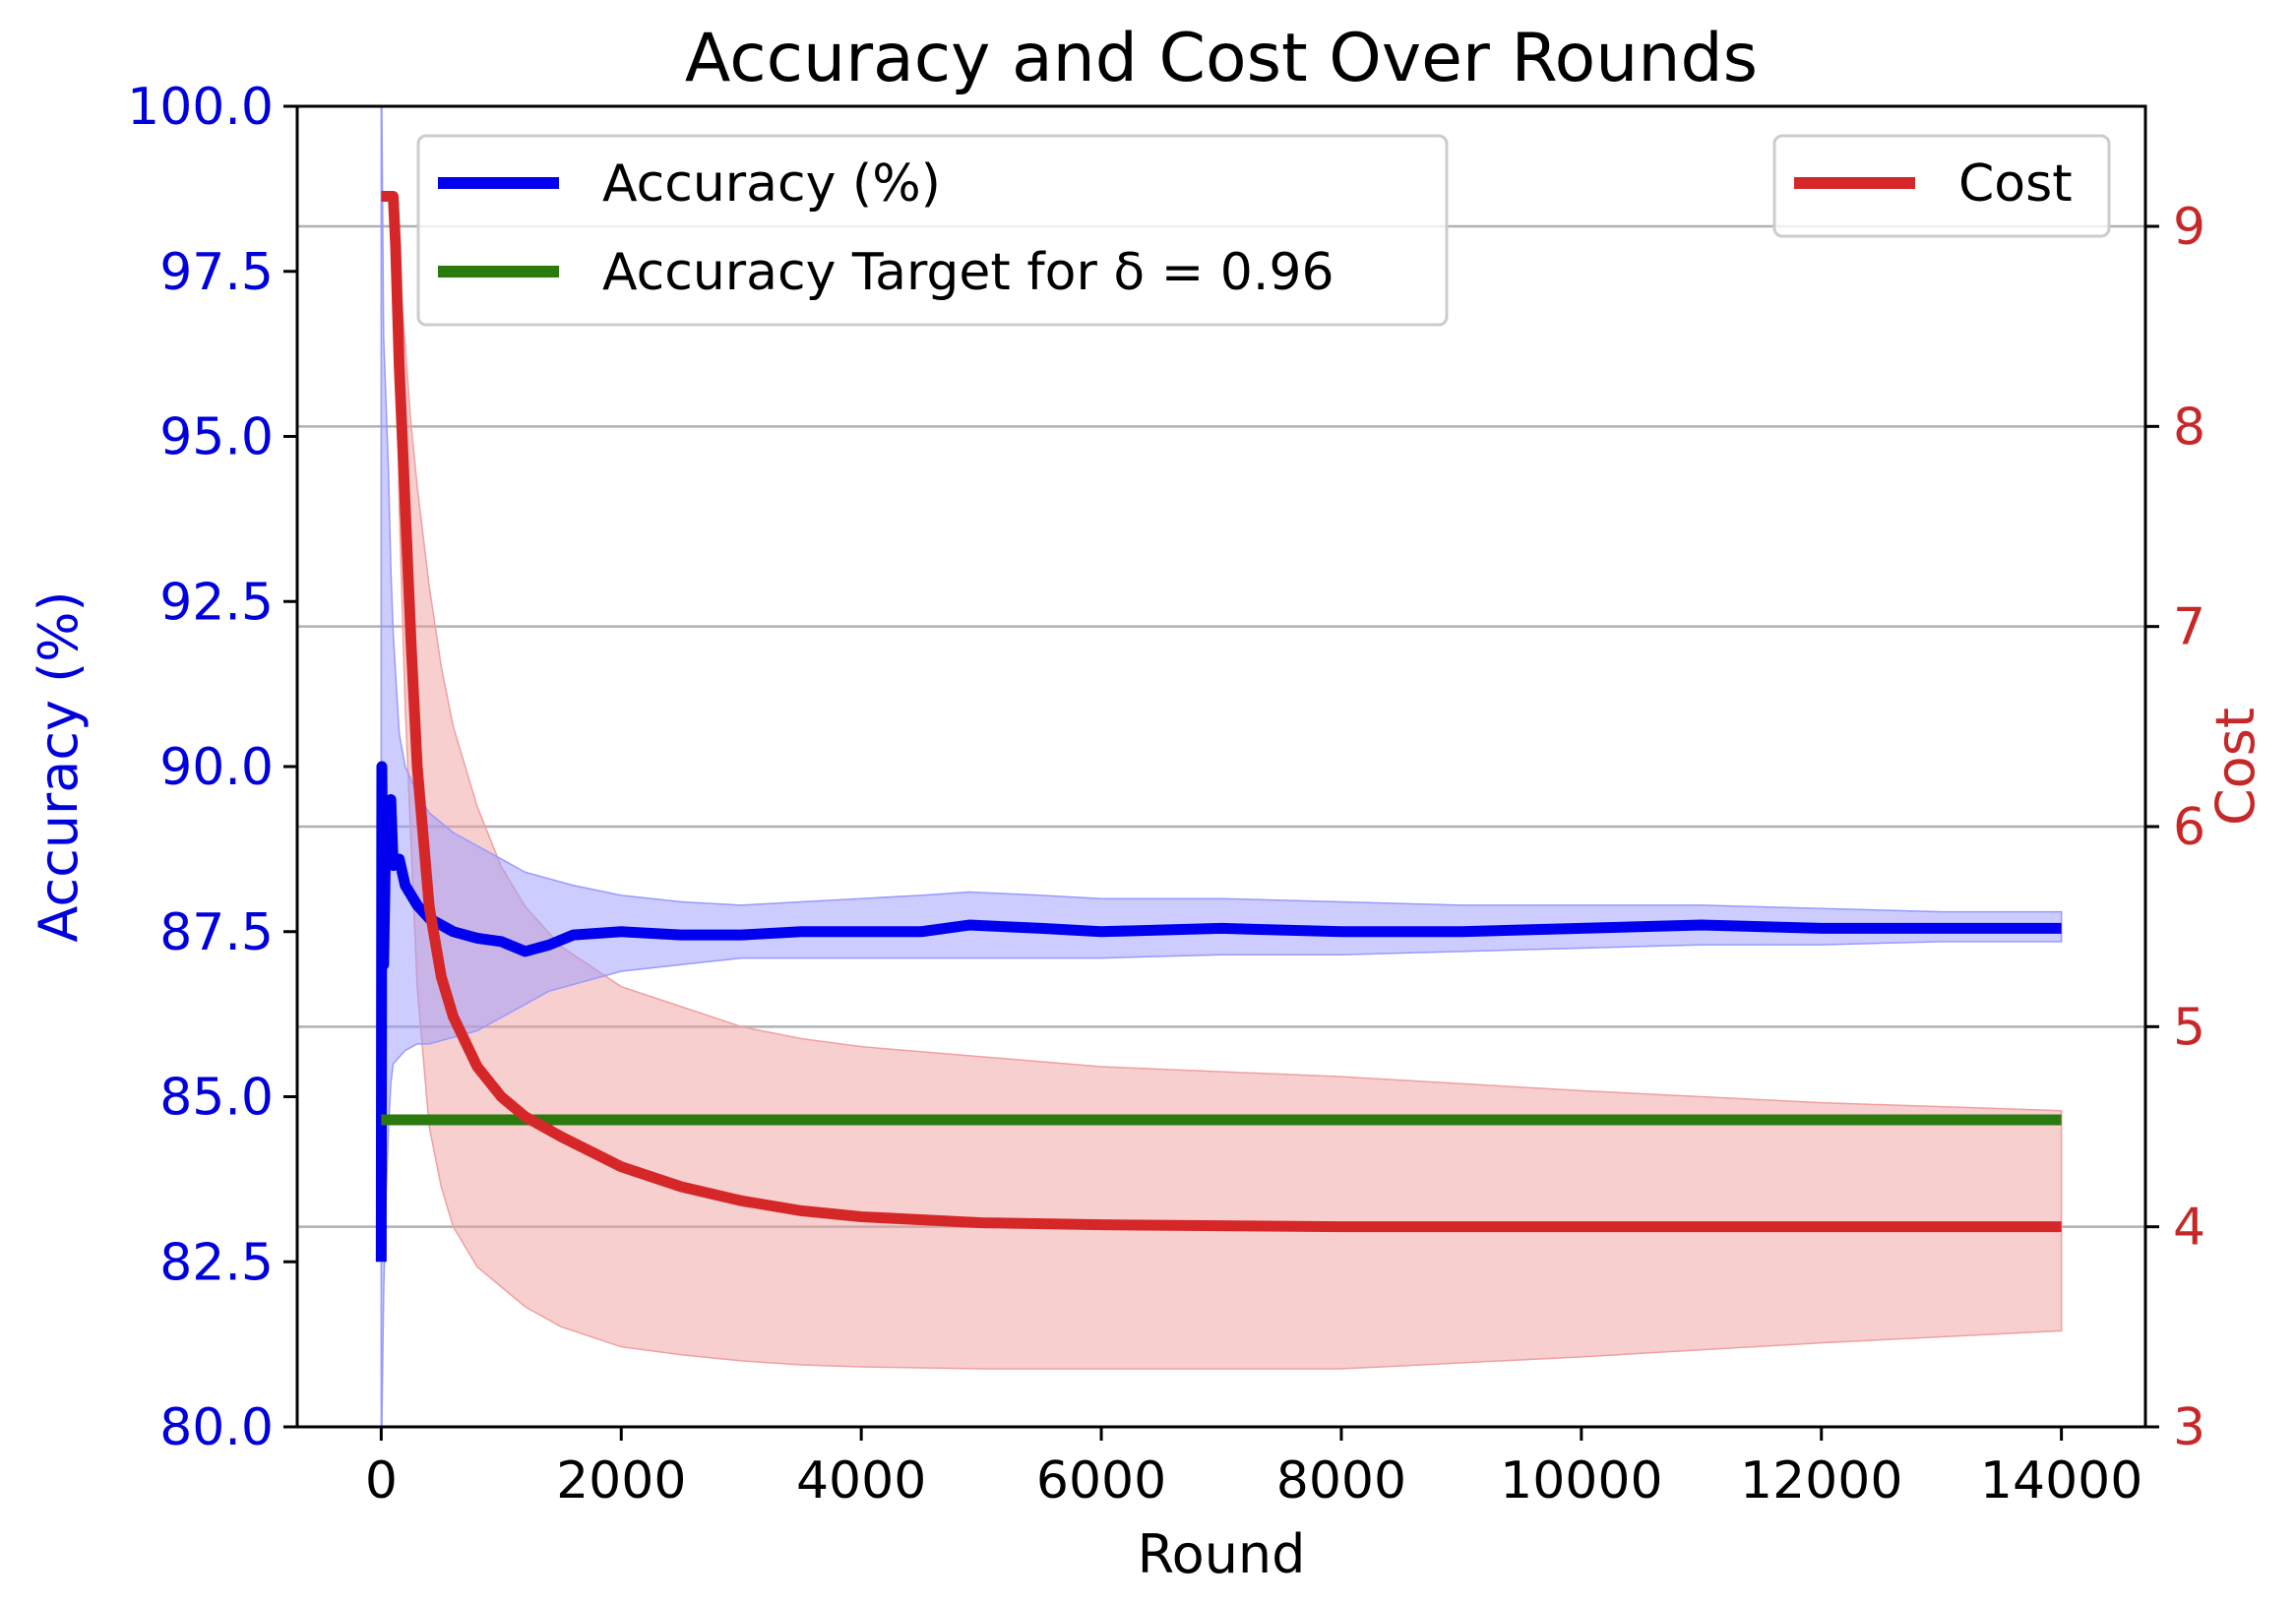 The height and width of the screenshot is (1603, 2296). What do you see at coordinates (217, 603) in the screenshot?
I see `y-left-tick-label-92.5: 92.5` at bounding box center [217, 603].